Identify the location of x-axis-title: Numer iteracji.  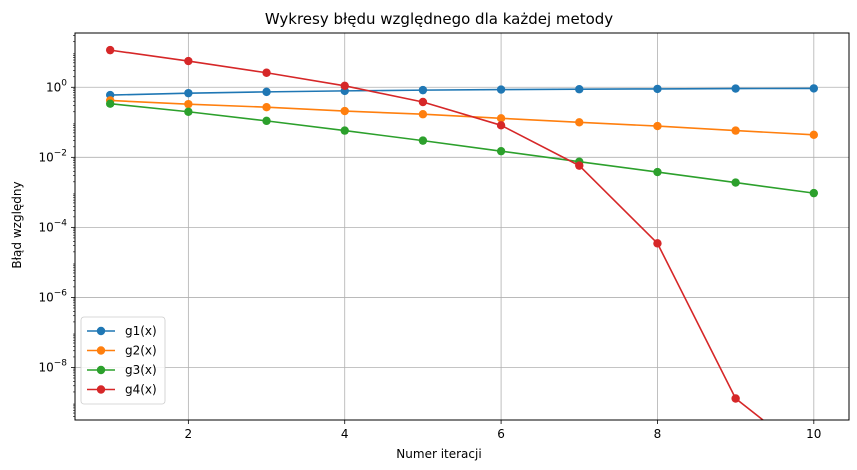
(438, 454).